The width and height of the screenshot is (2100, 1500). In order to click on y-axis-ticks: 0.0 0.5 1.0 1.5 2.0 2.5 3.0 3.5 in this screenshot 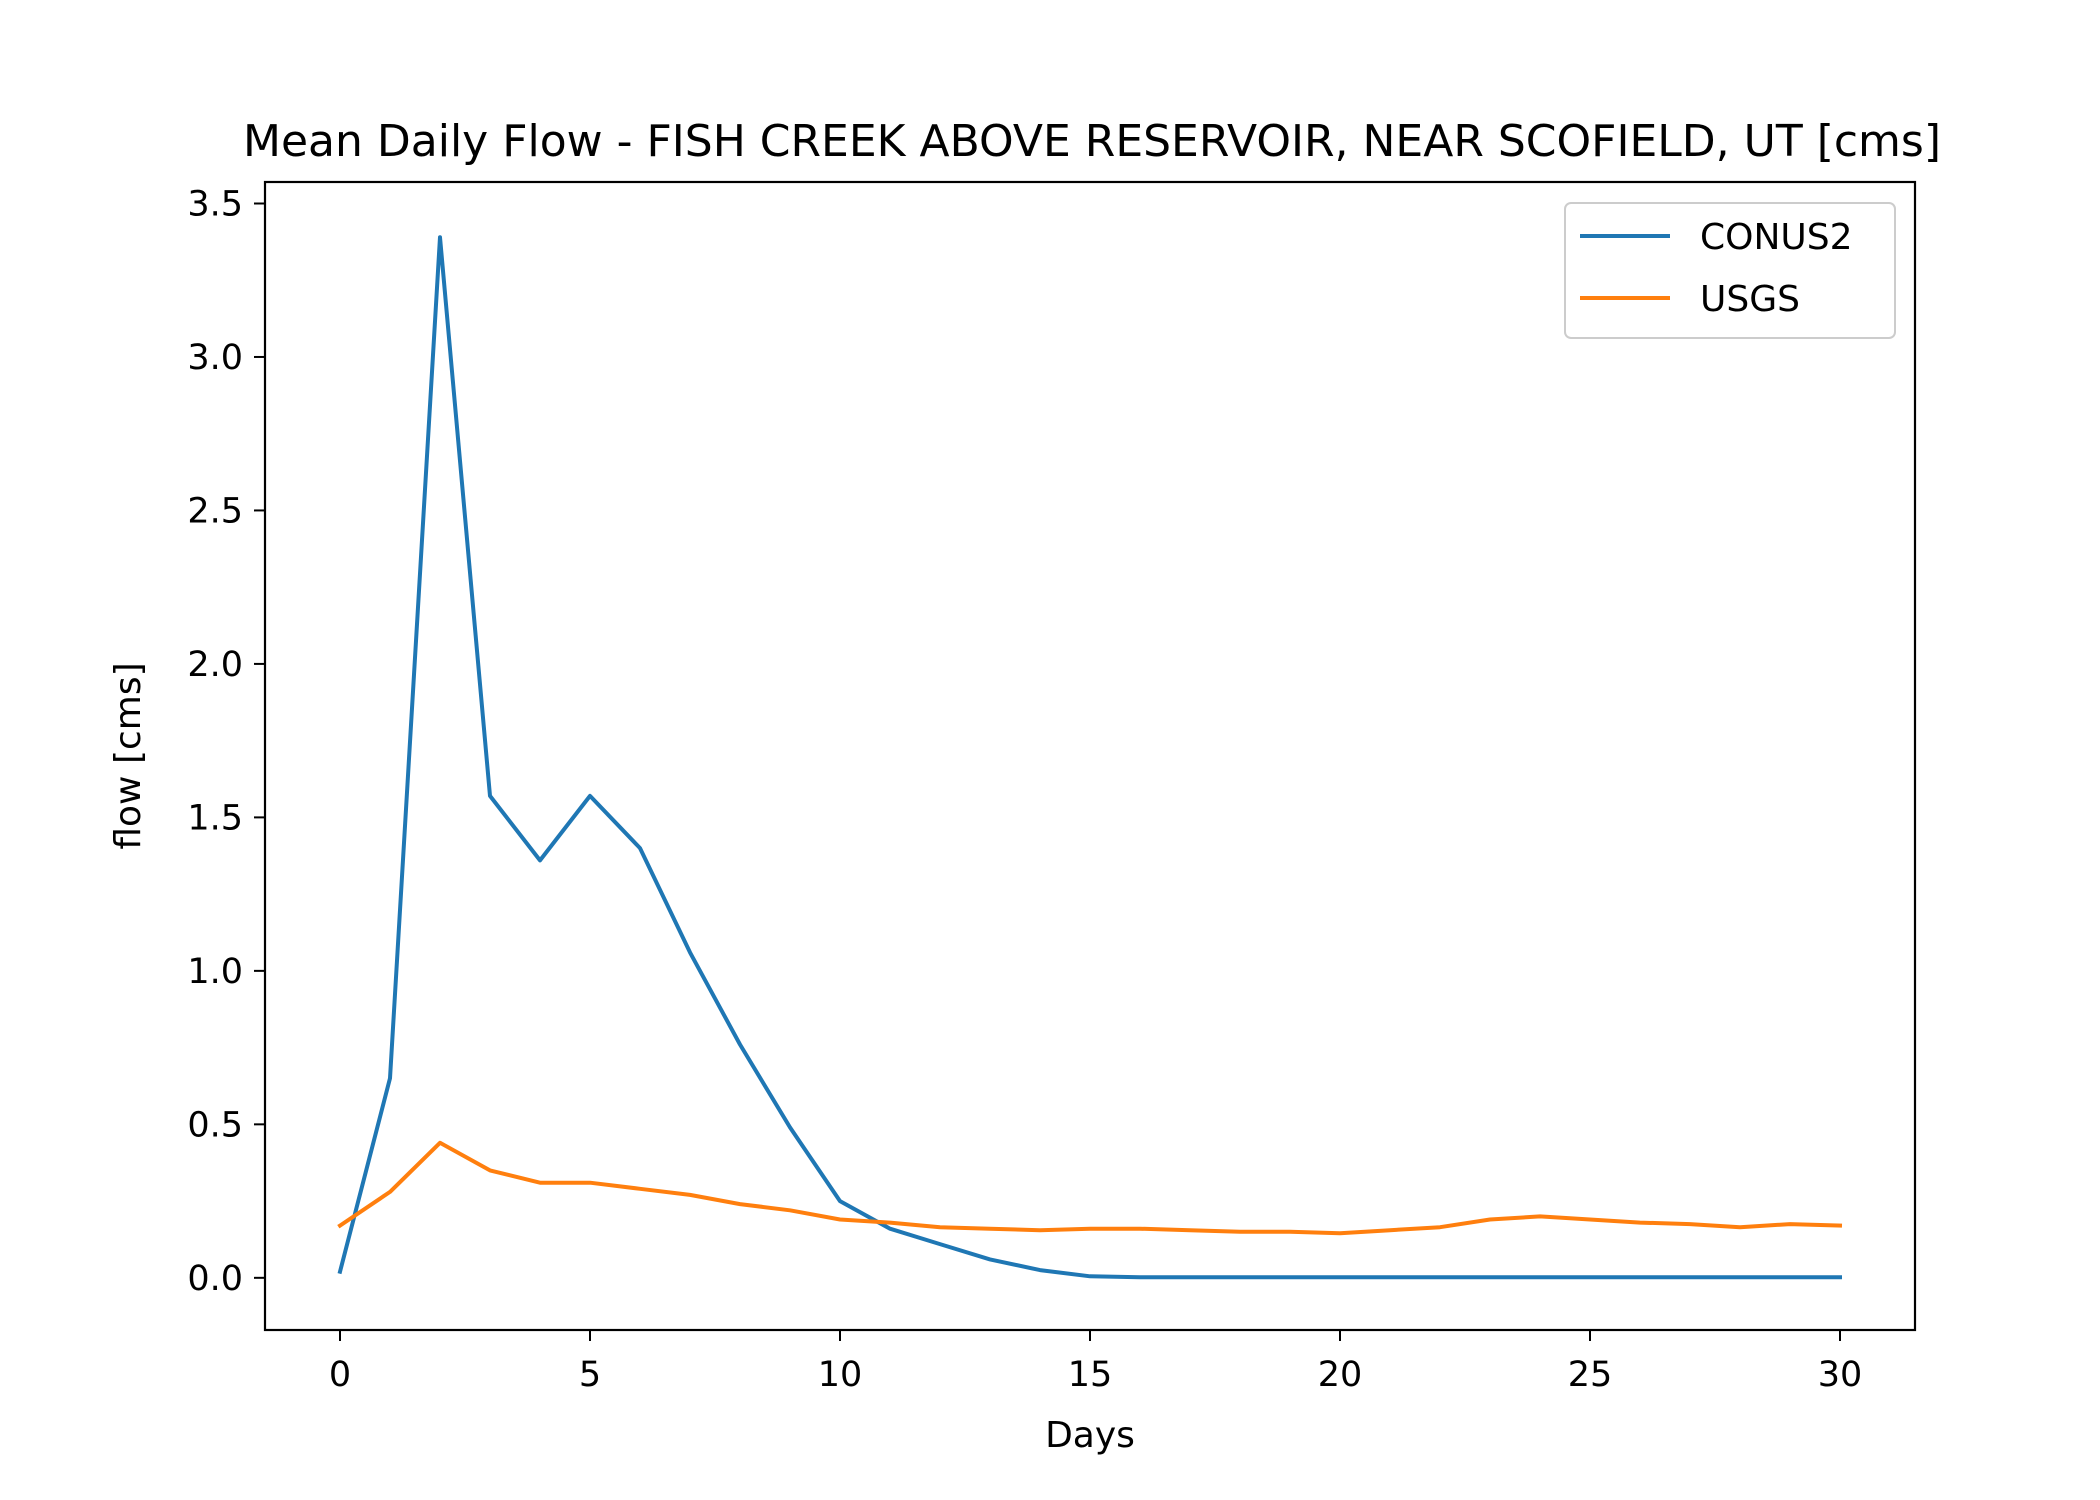, I will do `click(226, 741)`.